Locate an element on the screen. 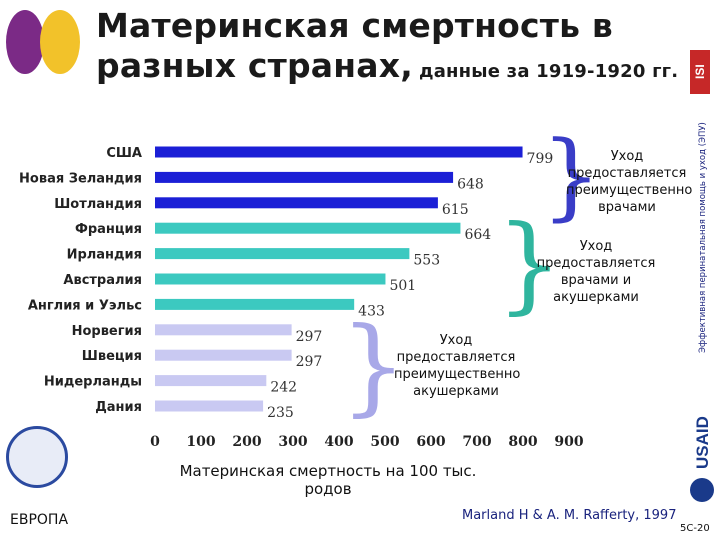  x-axis-label: Материнская смертность на 100 тыс. родов is located at coordinates (328, 480).